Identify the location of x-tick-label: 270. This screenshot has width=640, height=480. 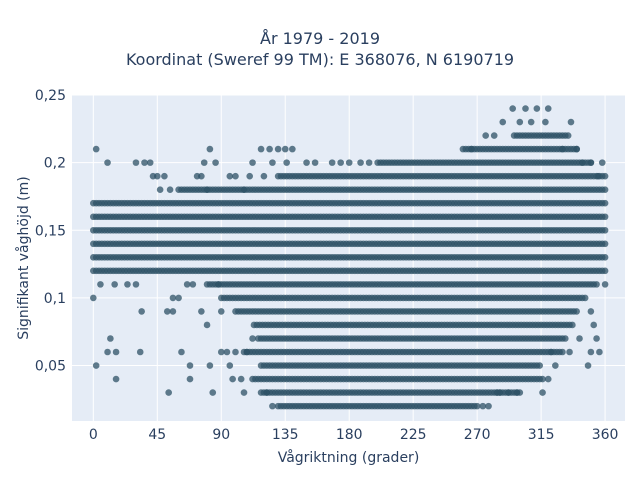
(477, 435).